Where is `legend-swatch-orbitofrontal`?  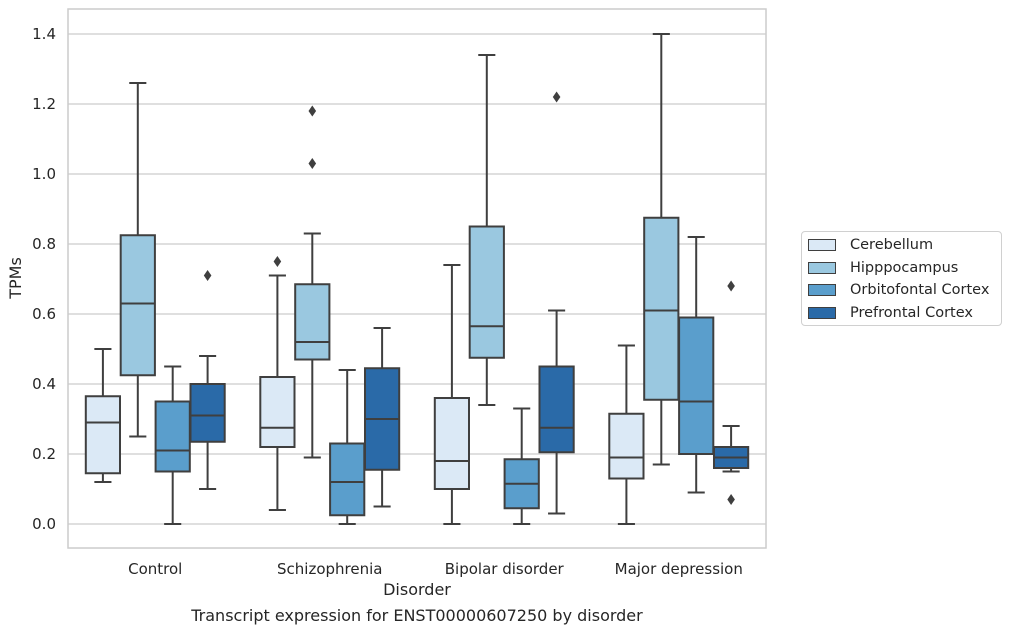
legend-swatch-orbitofrontal is located at coordinates (822, 290).